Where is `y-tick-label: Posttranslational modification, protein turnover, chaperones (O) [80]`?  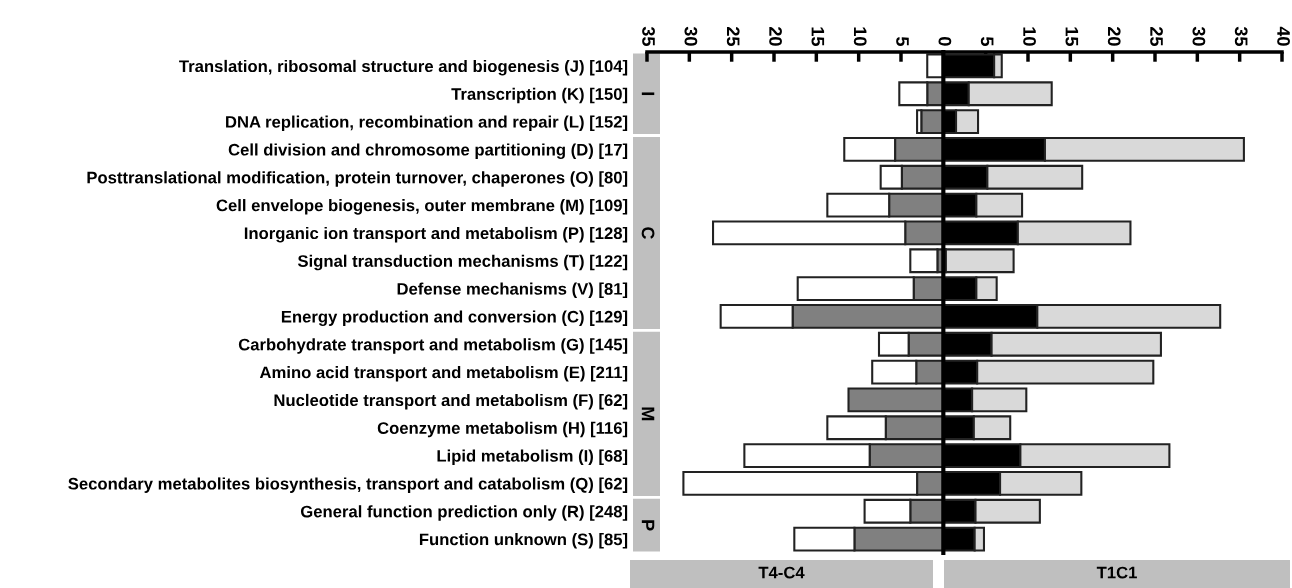 y-tick-label: Posttranslational modification, protein turnover, chaperones (O) [80] is located at coordinates (357, 179).